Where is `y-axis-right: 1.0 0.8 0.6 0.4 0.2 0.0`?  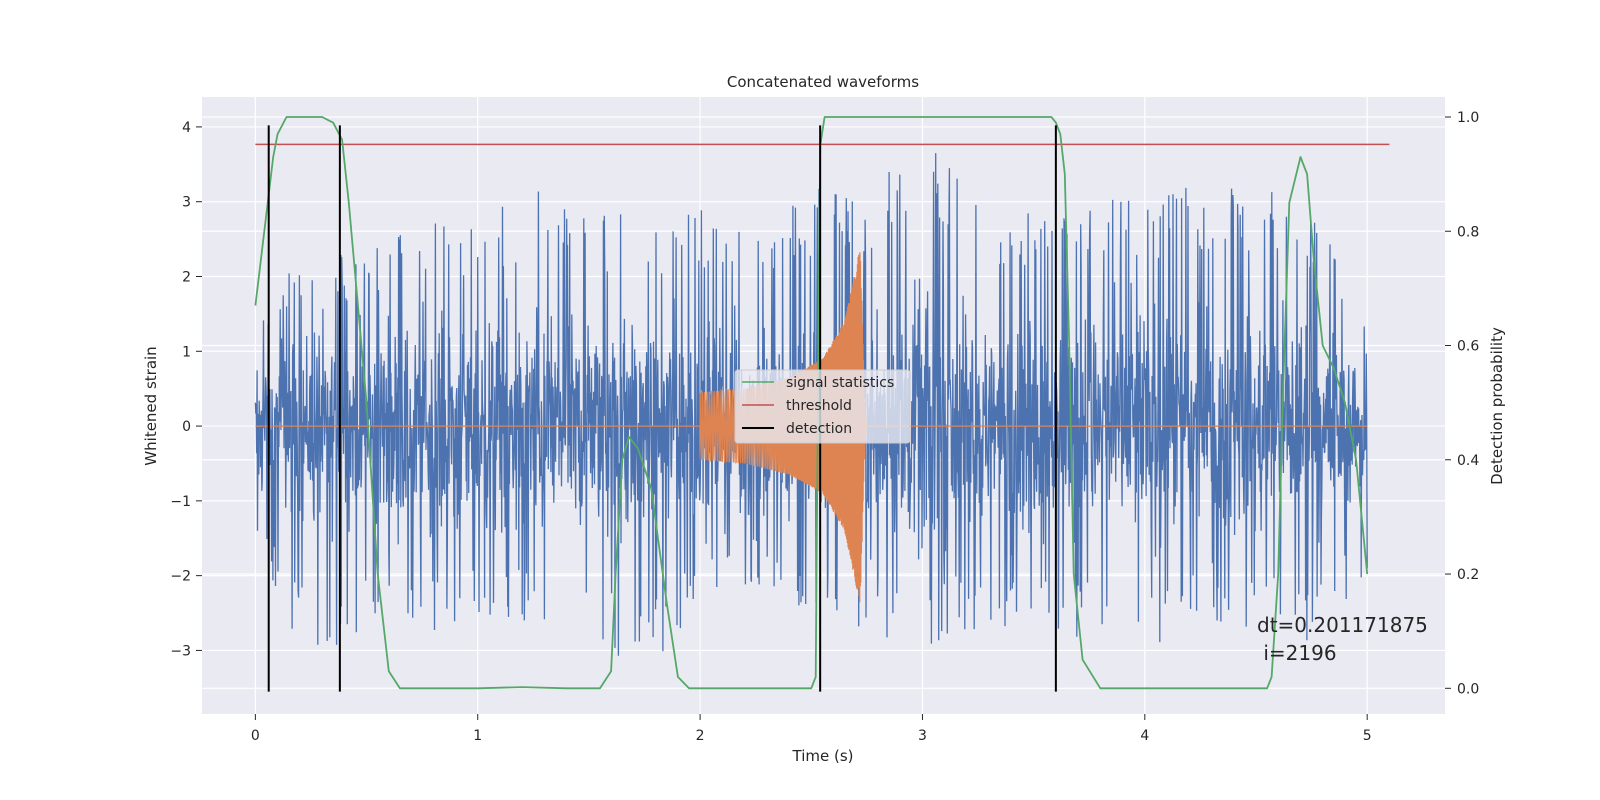 y-axis-right: 1.0 0.8 0.6 0.4 0.2 0.0 is located at coordinates (1462, 403).